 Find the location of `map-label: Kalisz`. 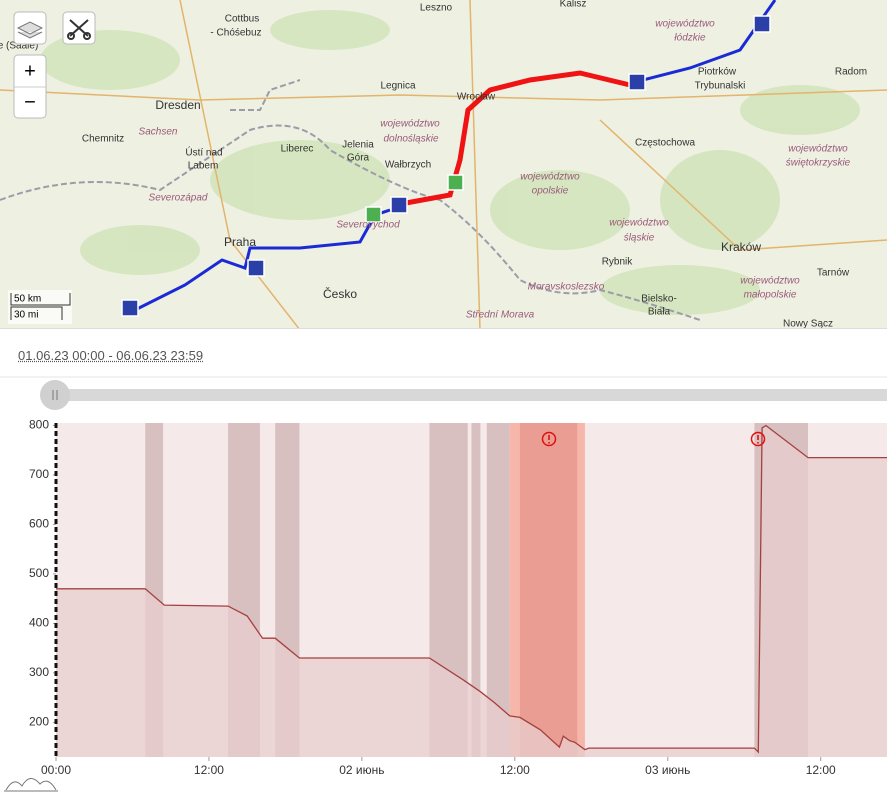

map-label: Kalisz is located at coordinates (573, 5).